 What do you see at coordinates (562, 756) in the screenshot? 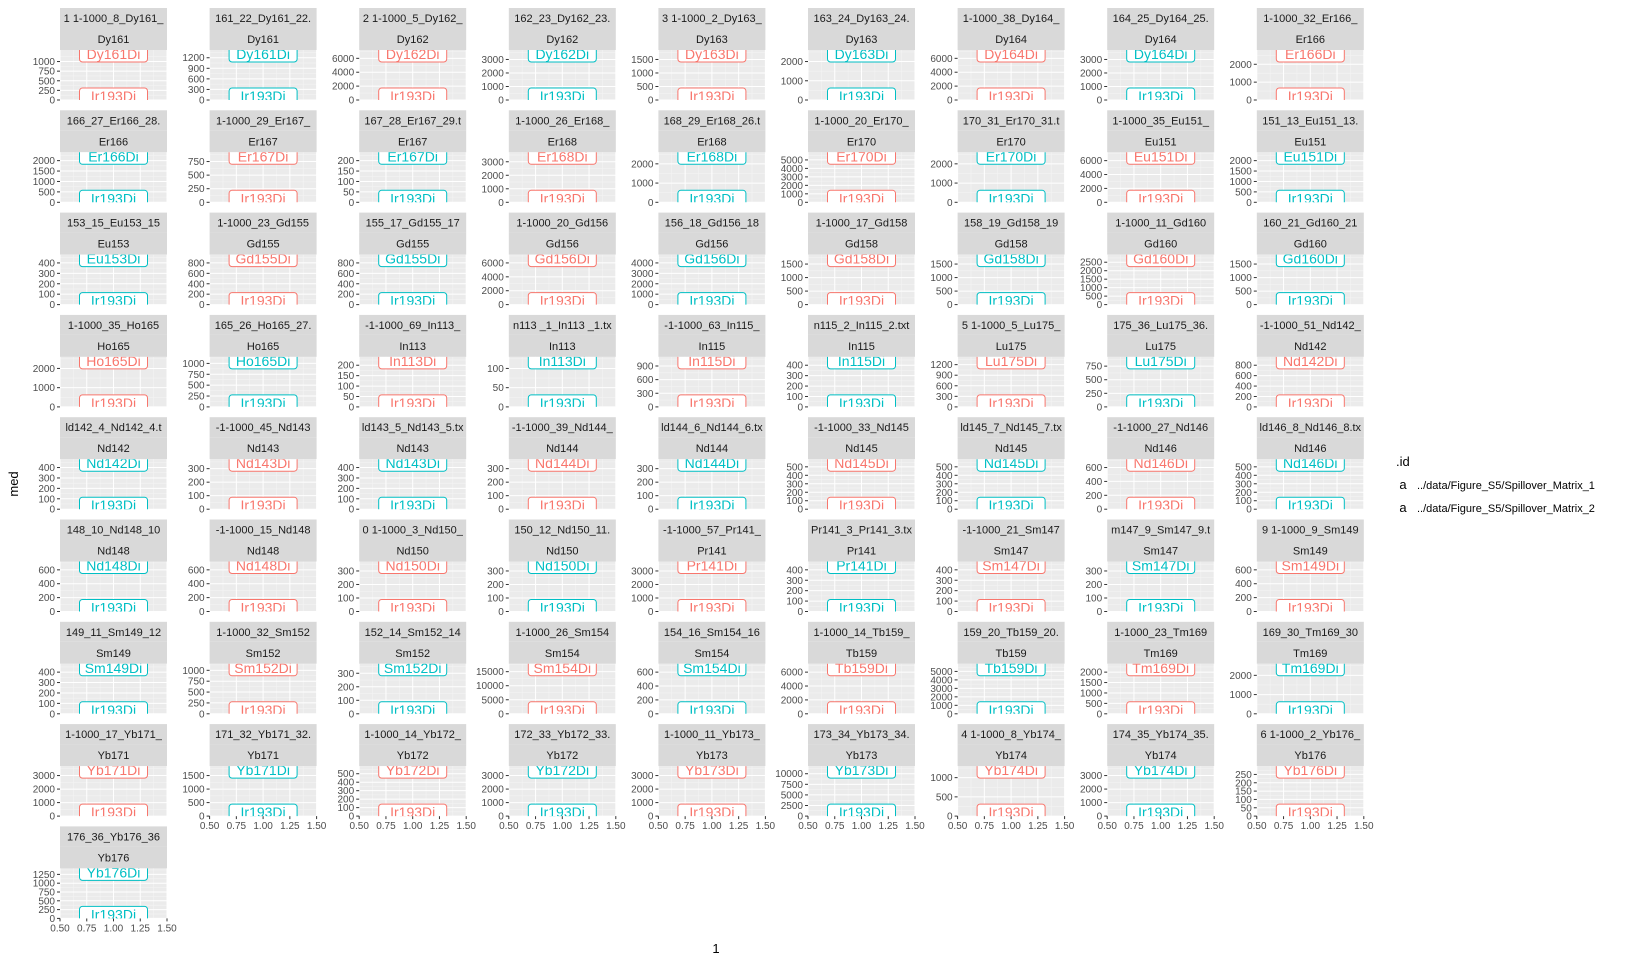
I see `facet-strip-metal-label: Yb172` at bounding box center [562, 756].